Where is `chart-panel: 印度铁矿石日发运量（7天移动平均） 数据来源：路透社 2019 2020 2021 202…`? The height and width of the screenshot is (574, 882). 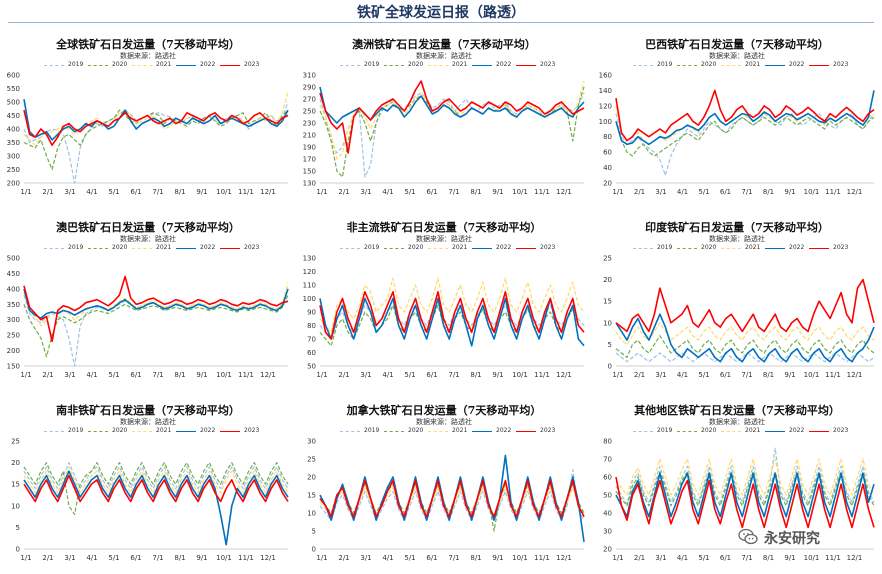 chart-panel: 印度铁矿石日发运量（7天移动平均） 数据来源：路透社 2019 2020 2021 202… is located at coordinates (737, 298).